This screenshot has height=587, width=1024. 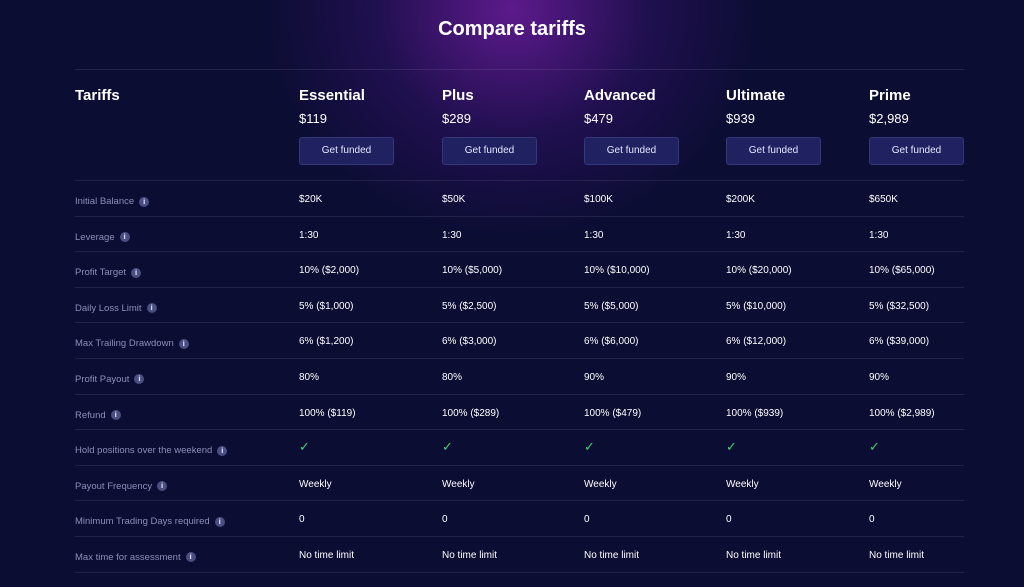 What do you see at coordinates (740, 199) in the screenshot?
I see `table-cell: $200K` at bounding box center [740, 199].